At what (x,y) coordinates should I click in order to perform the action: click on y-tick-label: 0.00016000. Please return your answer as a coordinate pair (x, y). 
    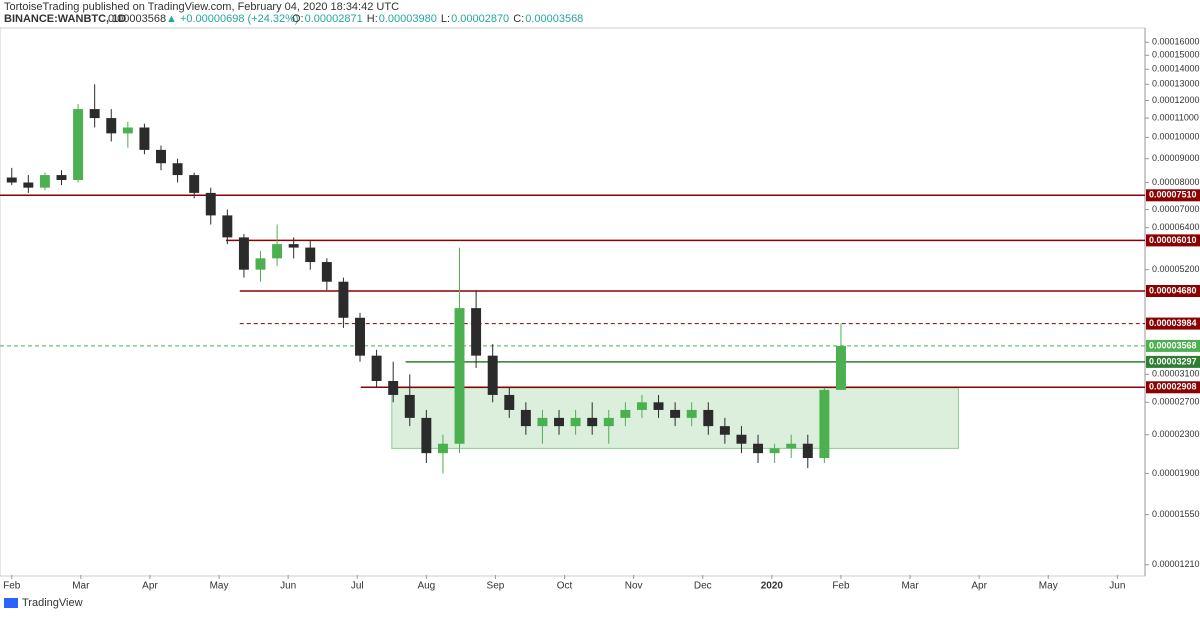
    Looking at the image, I should click on (1176, 42).